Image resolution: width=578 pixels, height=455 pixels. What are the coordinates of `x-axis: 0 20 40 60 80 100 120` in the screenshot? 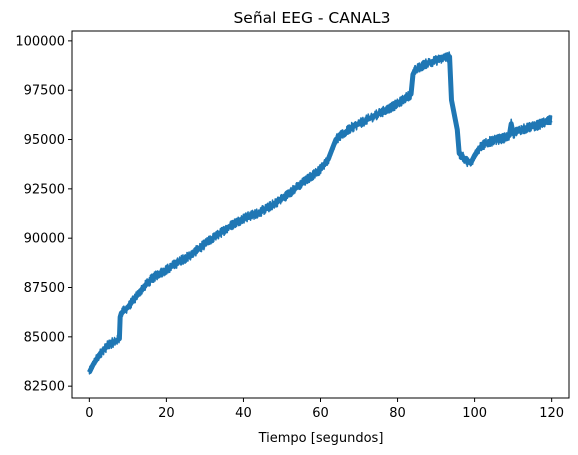 It's located at (324, 409).